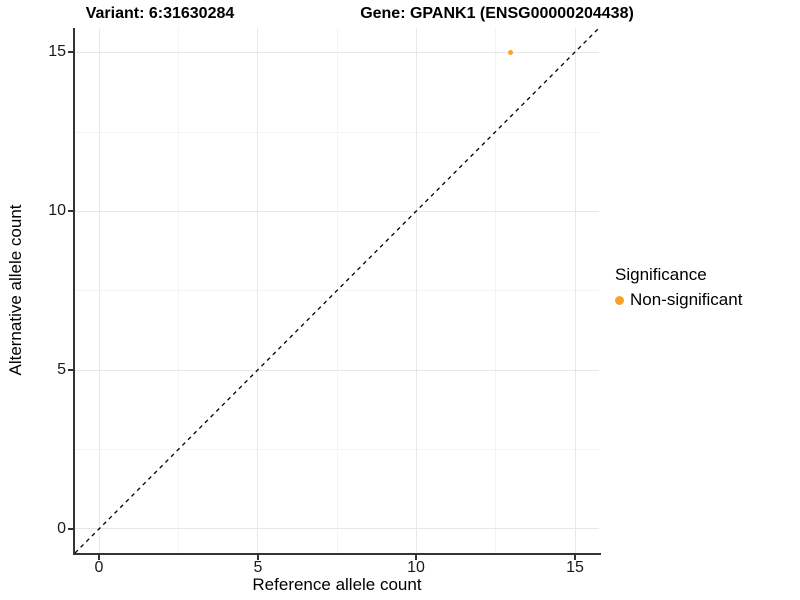  Describe the element at coordinates (497, 13) in the screenshot. I see `plot-title-gene: Gene: GPANK1 (ENSG00000204438)` at that location.